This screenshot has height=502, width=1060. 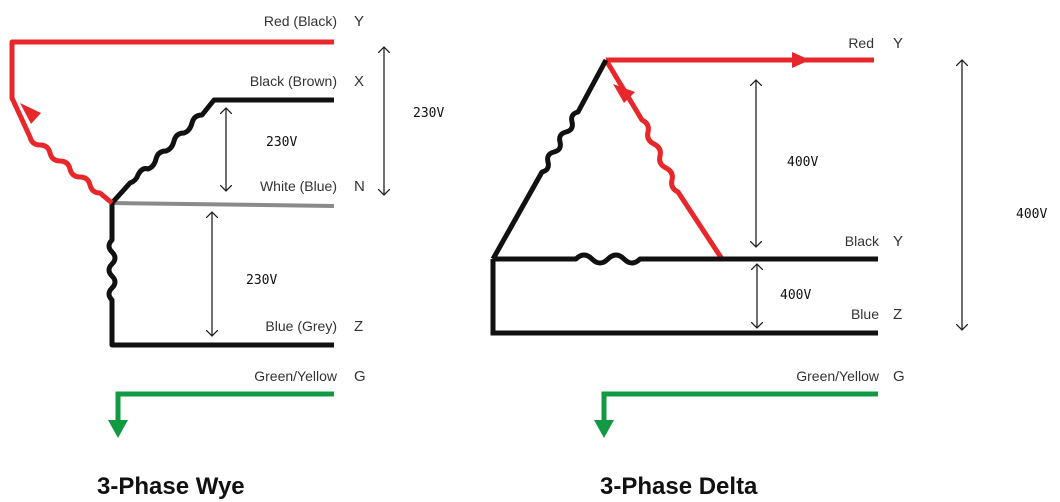 I want to click on wye-red-coil, so click(x=171, y=122).